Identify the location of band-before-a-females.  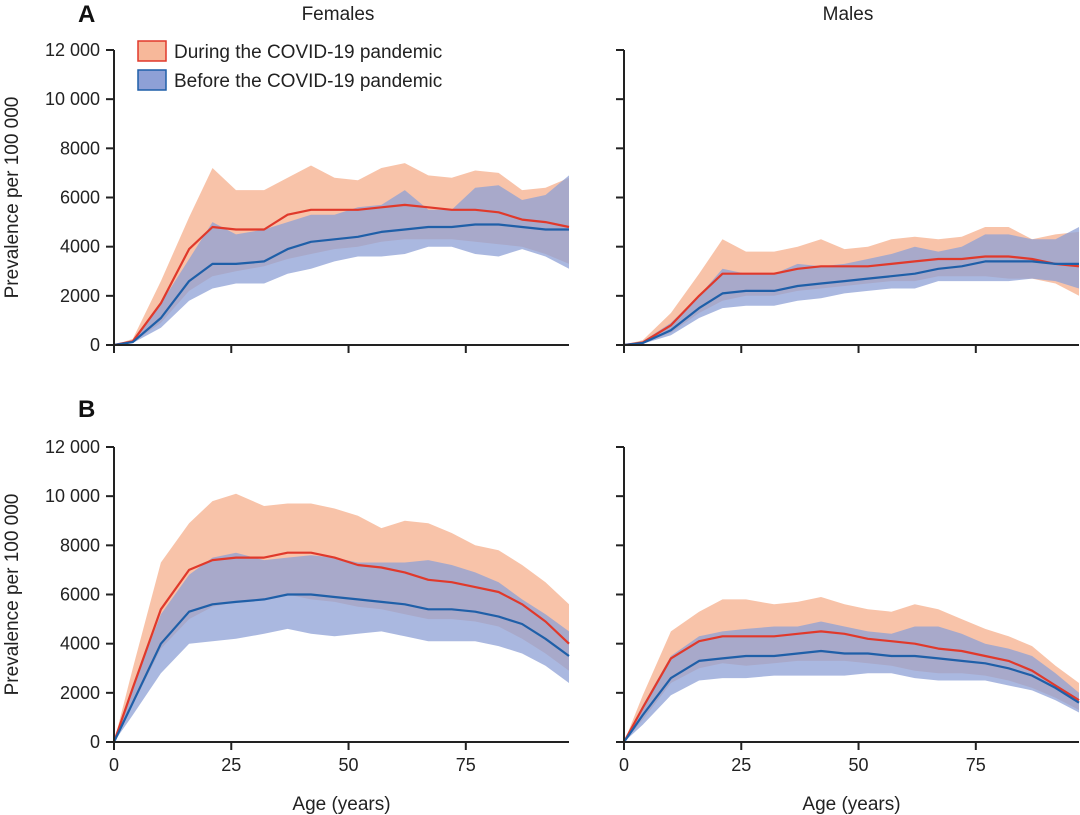
(341, 260).